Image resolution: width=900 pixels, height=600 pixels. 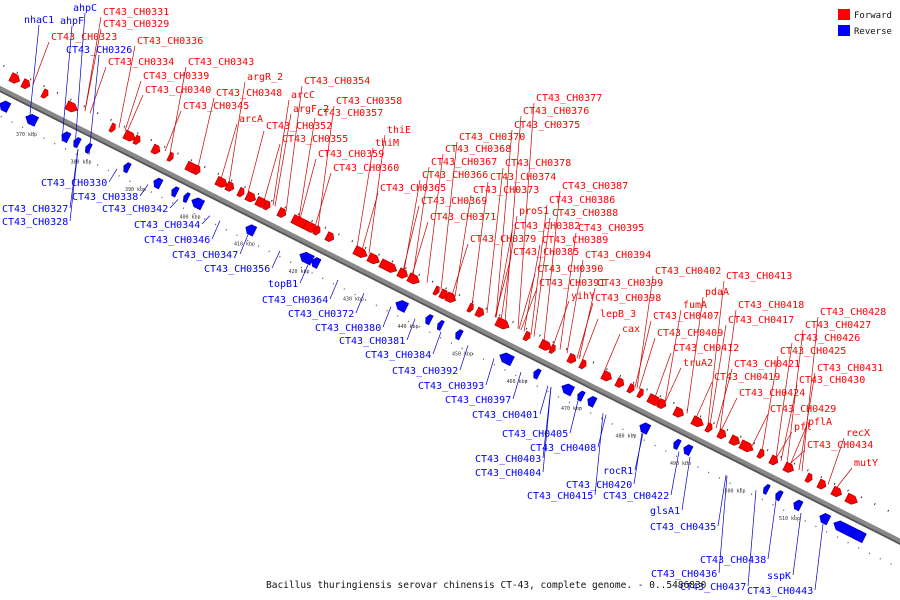 I want to click on legend: Forward Reverse, so click(x=865, y=23).